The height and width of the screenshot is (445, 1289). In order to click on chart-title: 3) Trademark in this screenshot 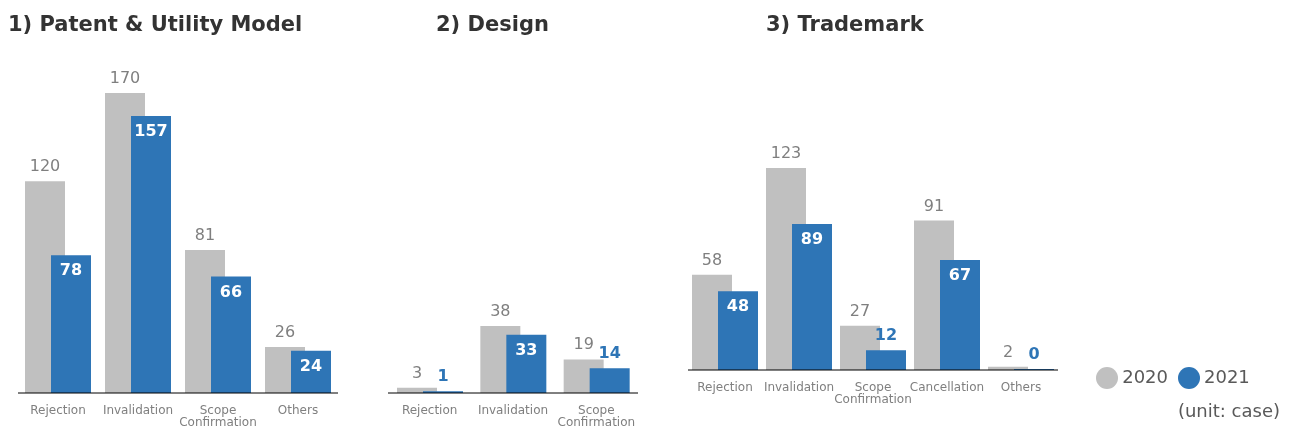, I will do `click(845, 24)`.